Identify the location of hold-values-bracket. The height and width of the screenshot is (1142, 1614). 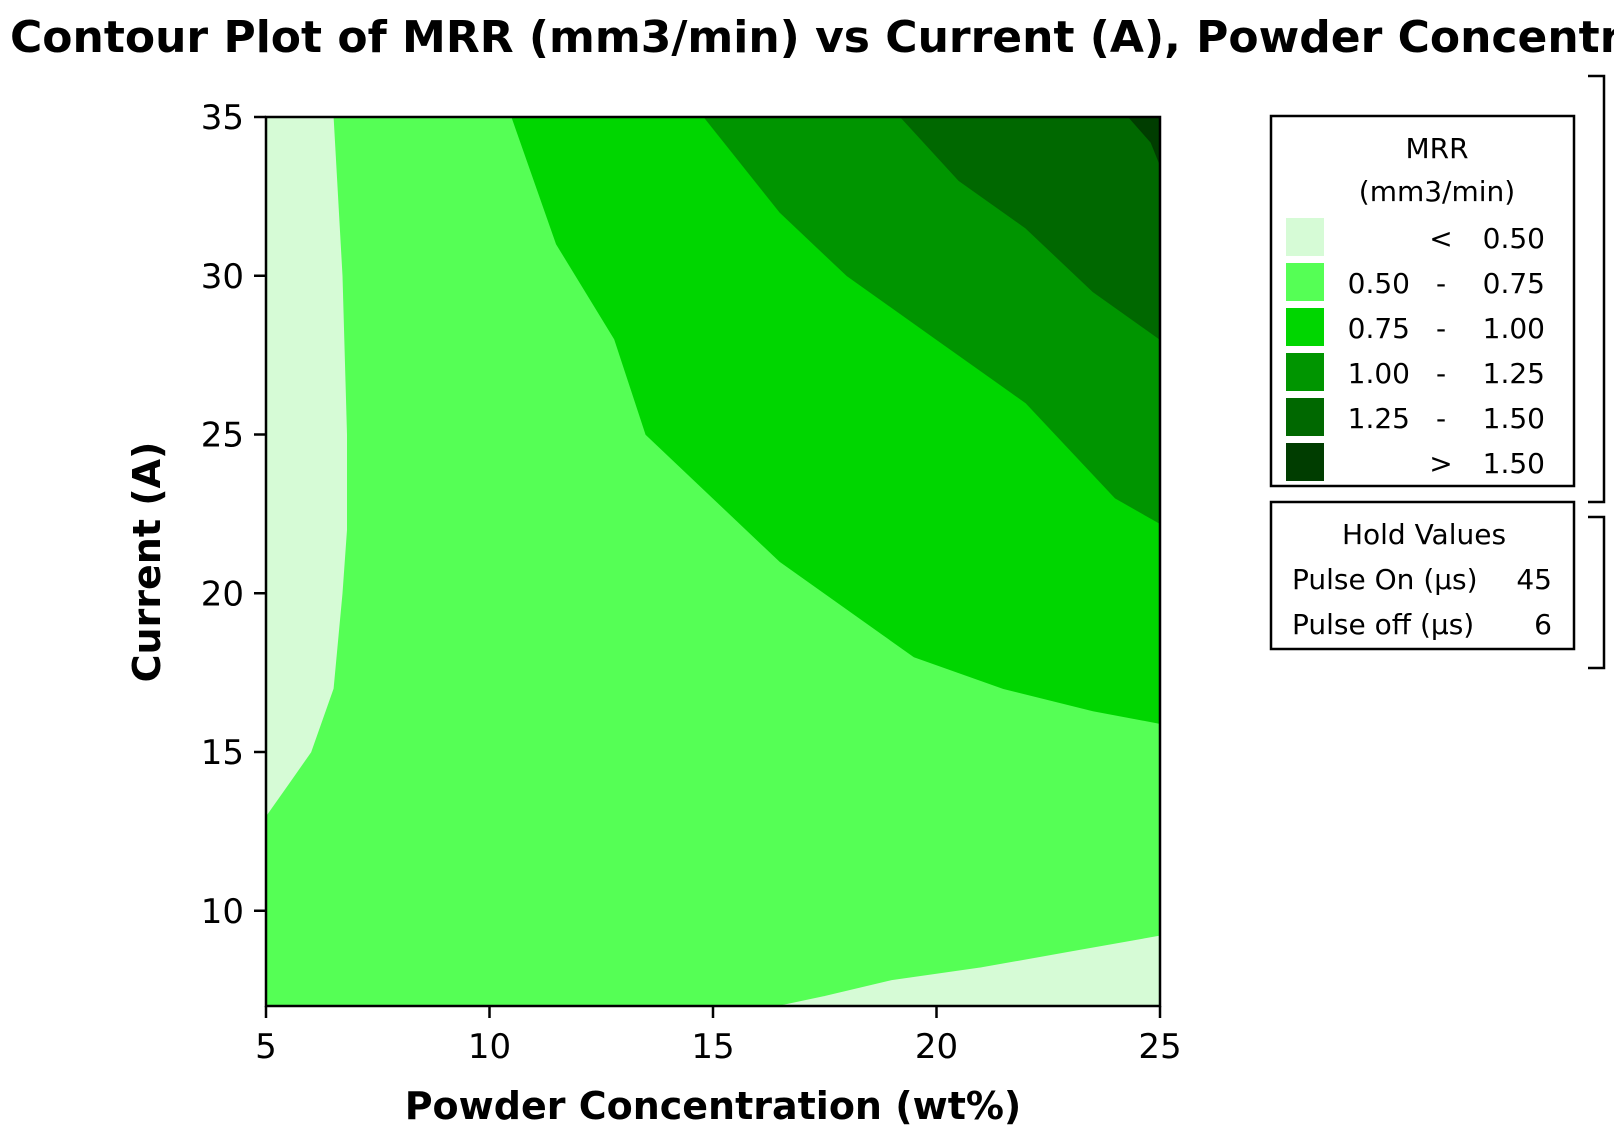
(1597, 592).